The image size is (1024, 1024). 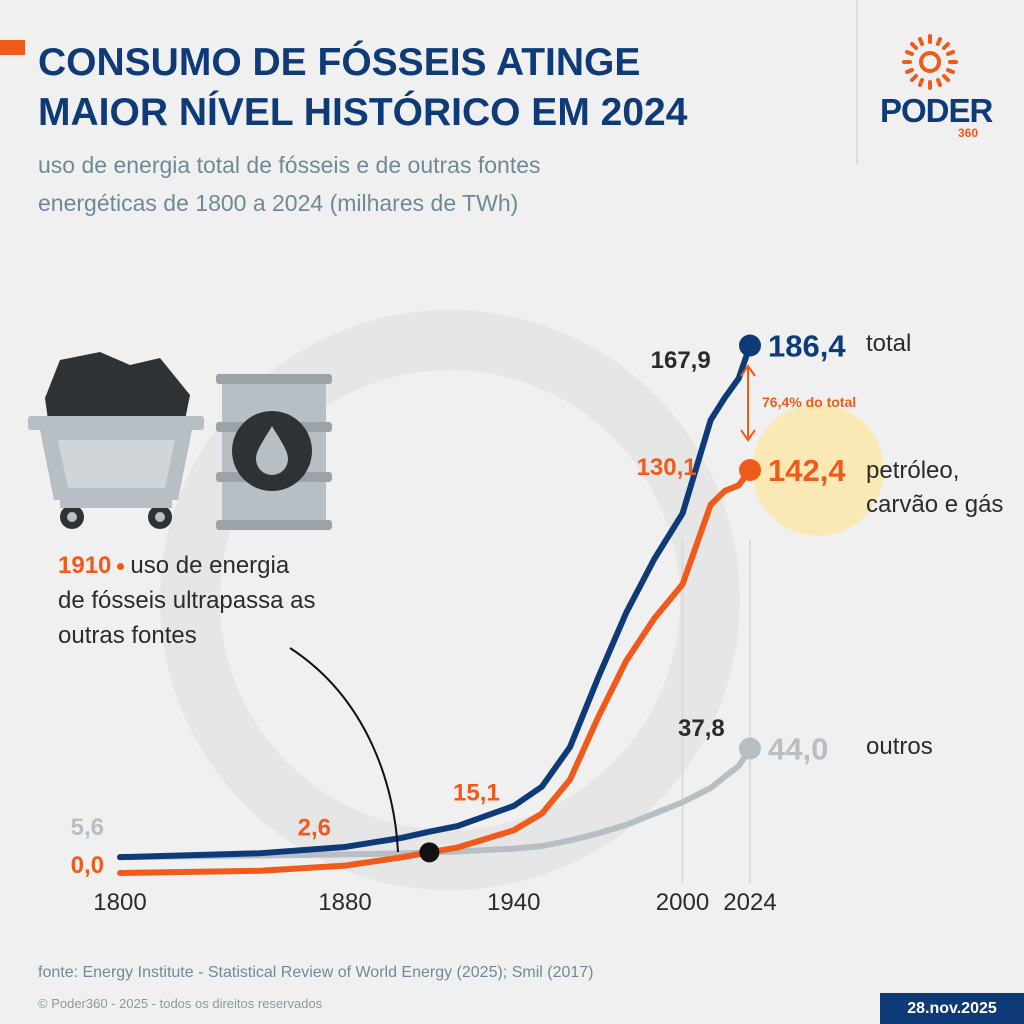 What do you see at coordinates (701, 728) in the screenshot?
I see `value-label: 37,8` at bounding box center [701, 728].